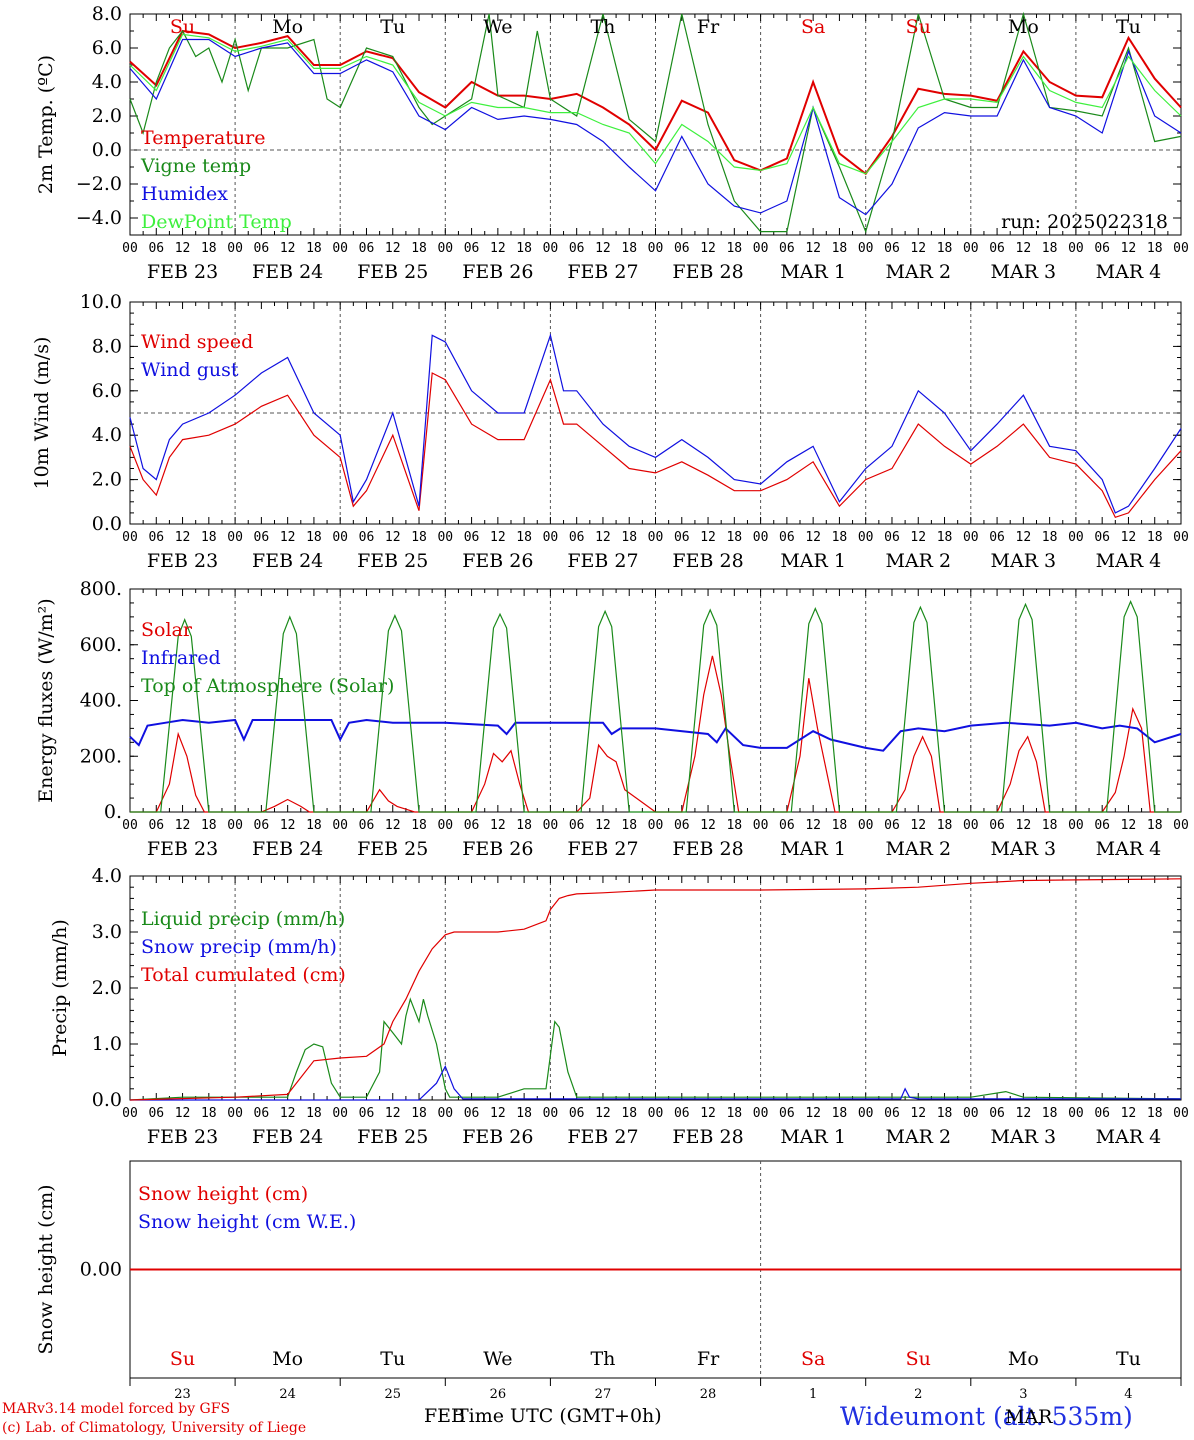  What do you see at coordinates (116, 1409) in the screenshot?
I see `credit-line-1: MARv3.14 model forced by GFS` at bounding box center [116, 1409].